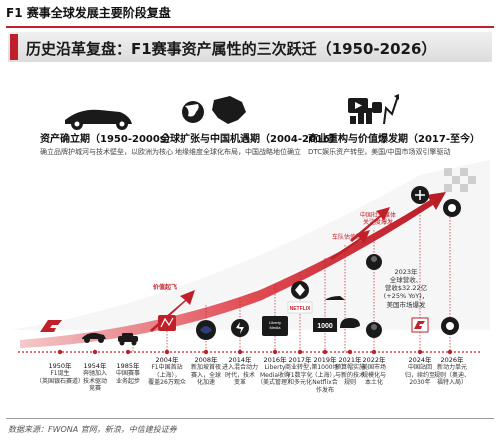  What do you see at coordinates (193, 112) in the screenshot?
I see `globe-icon` at bounding box center [193, 112].